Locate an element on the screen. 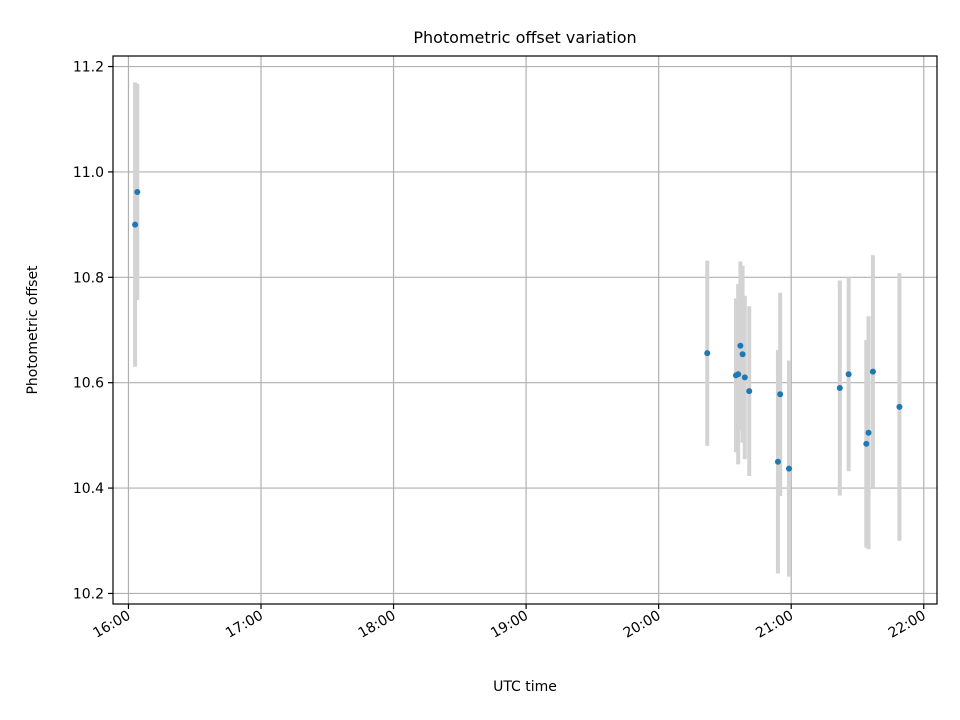 This screenshot has width=960, height=720. y-tick-label: 10.2 is located at coordinates (88, 594).